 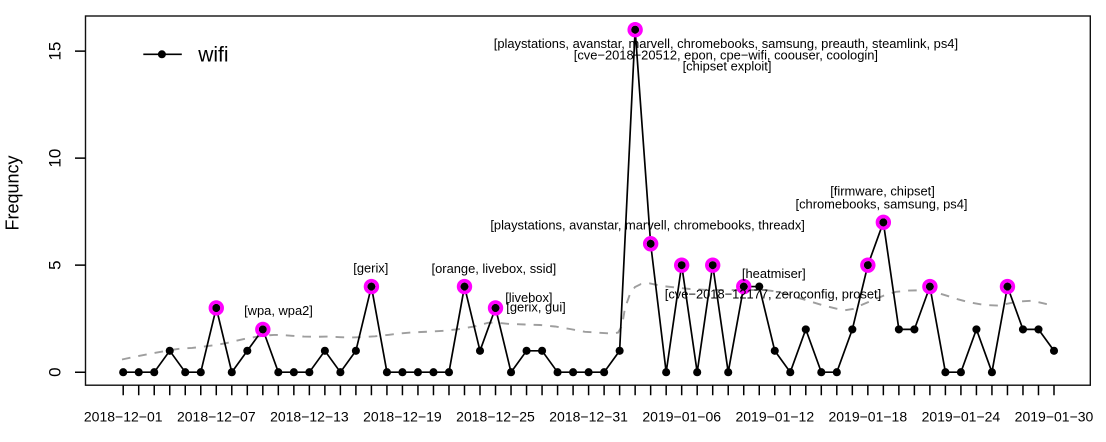 I want to click on svg-text: 2019−01−12, so click(x=774, y=417).